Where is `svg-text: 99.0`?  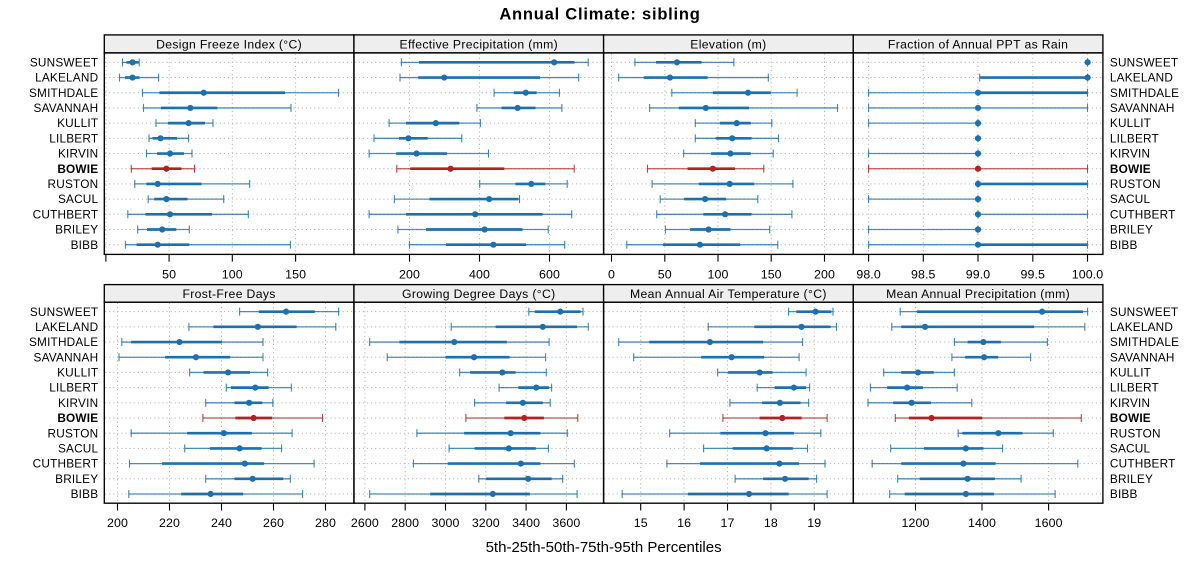 svg-text: 99.0 is located at coordinates (978, 275).